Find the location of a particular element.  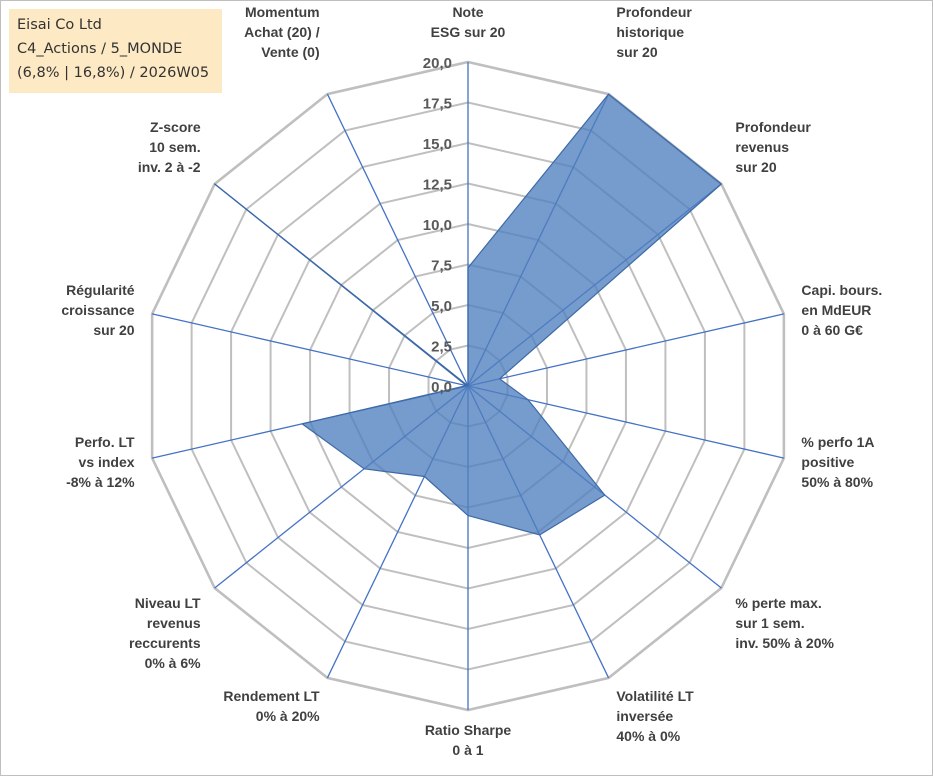

category-label: Rendement LT 0% à 20% is located at coordinates (271, 706).